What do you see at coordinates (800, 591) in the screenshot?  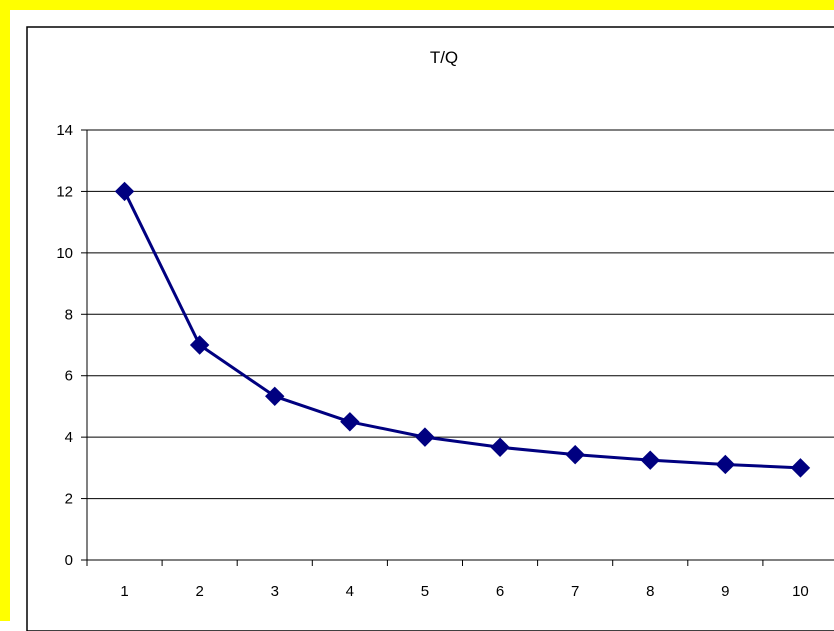 I see `x-tick-label: 10` at bounding box center [800, 591].